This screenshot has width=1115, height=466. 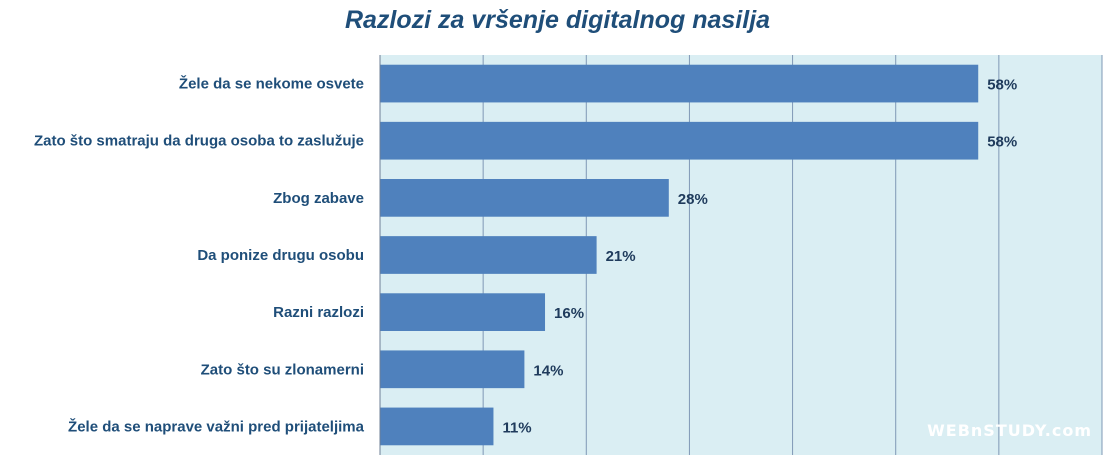 What do you see at coordinates (693, 199) in the screenshot?
I see `value-label: 28%` at bounding box center [693, 199].